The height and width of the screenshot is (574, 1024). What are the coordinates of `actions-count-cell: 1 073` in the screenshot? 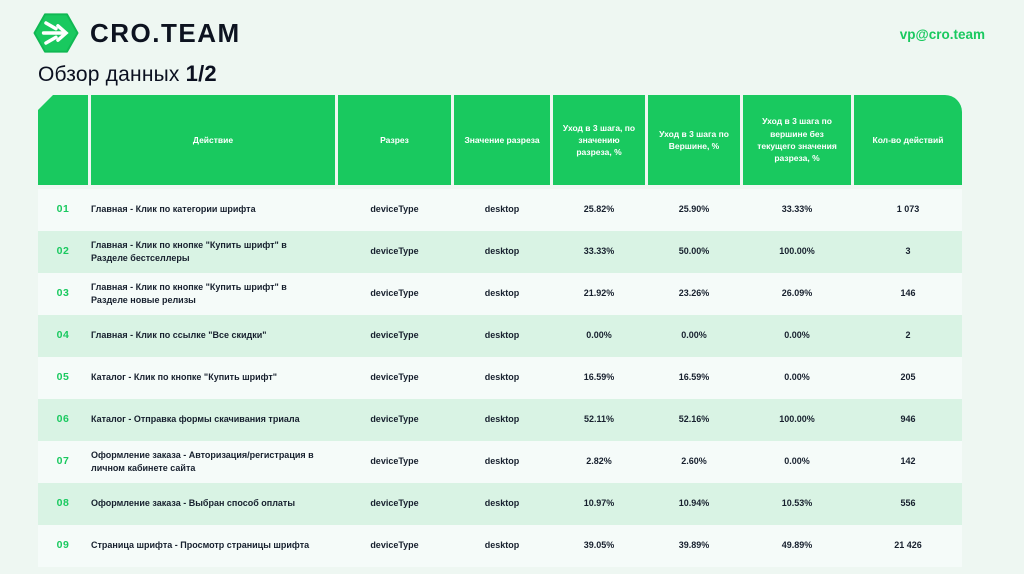 It's located at (908, 209).